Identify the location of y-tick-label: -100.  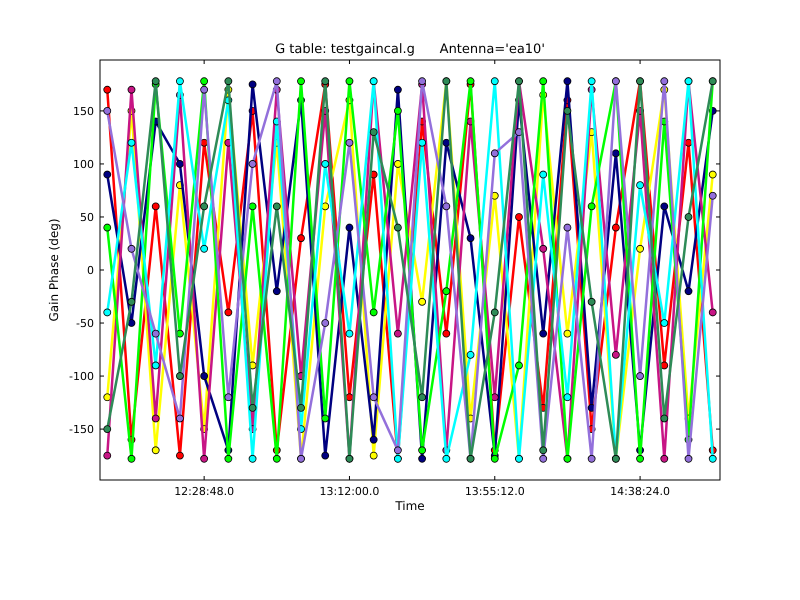
(81, 377).